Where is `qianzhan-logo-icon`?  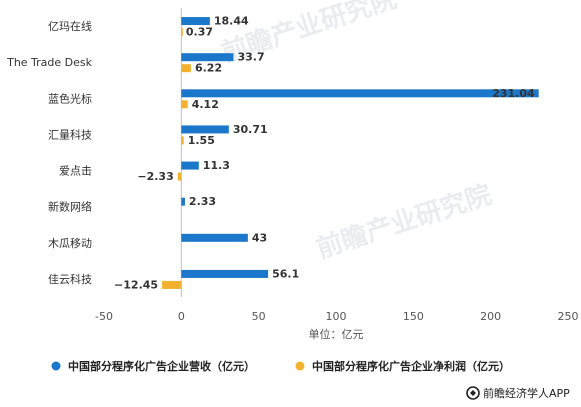
qianzhan-logo-icon is located at coordinates (473, 393).